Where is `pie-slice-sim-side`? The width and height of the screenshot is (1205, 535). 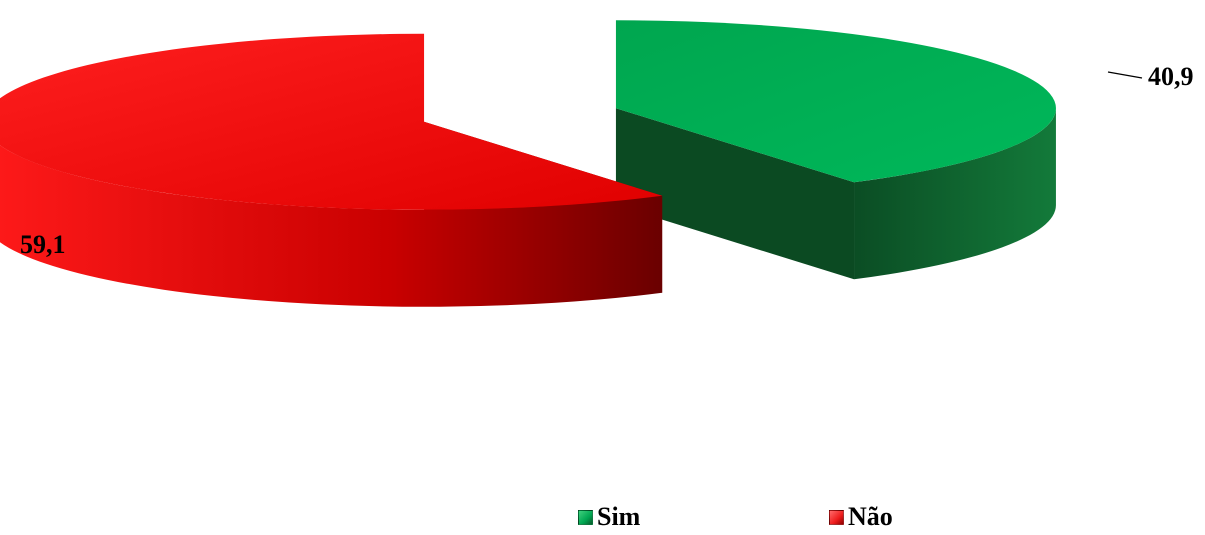
pie-slice-sim-side is located at coordinates (955, 194).